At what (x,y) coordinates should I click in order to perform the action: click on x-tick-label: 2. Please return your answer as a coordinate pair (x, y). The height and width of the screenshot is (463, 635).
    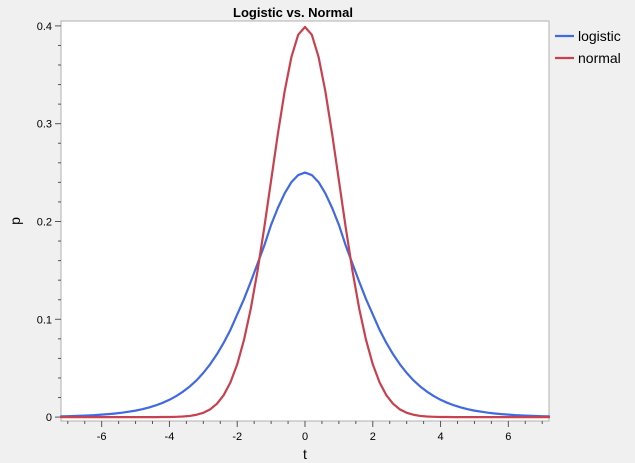
    Looking at the image, I should click on (373, 437).